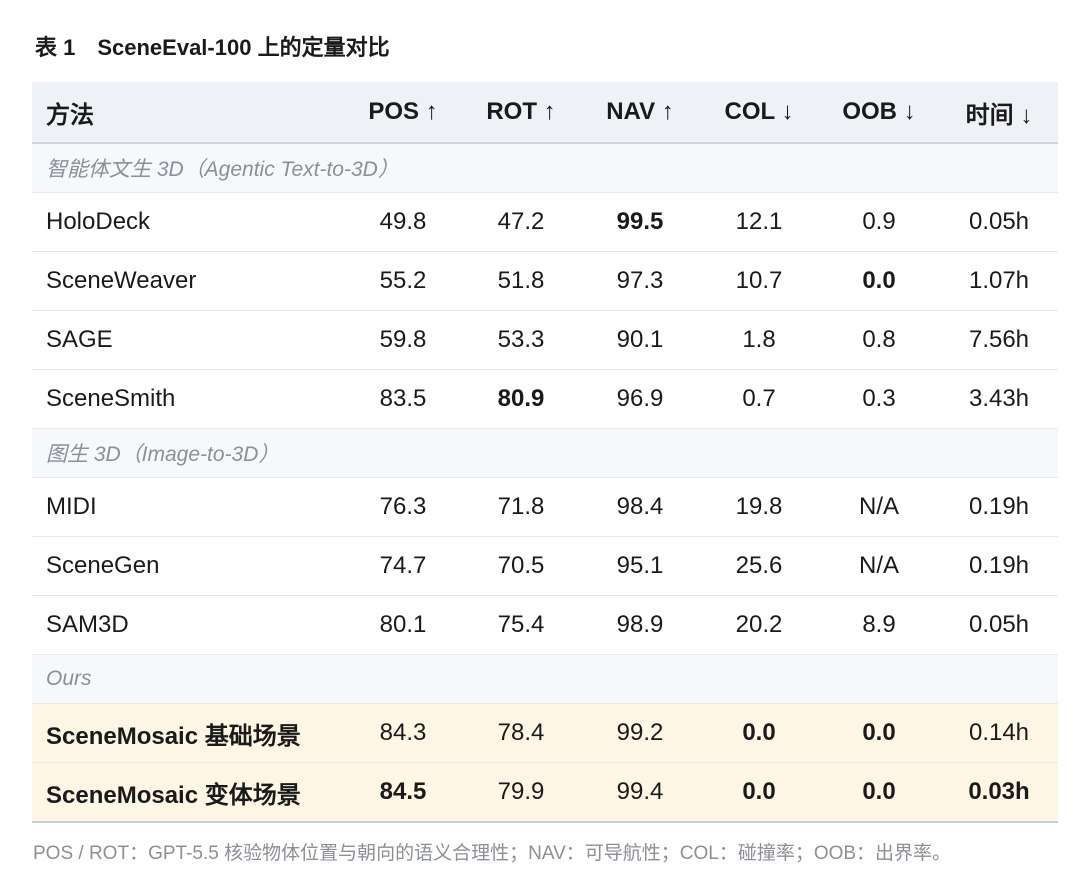 The image size is (1080, 890). What do you see at coordinates (403, 340) in the screenshot?
I see `table-cell: 59.8` at bounding box center [403, 340].